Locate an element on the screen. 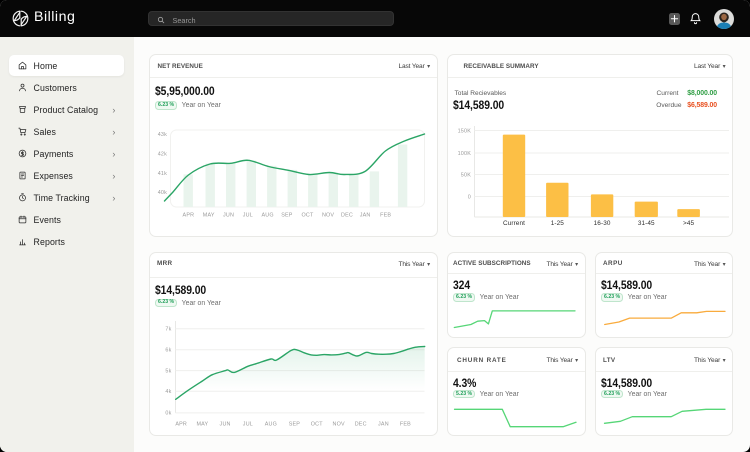 This screenshot has width=750, height=452. svg-text: 6k is located at coordinates (168, 350).